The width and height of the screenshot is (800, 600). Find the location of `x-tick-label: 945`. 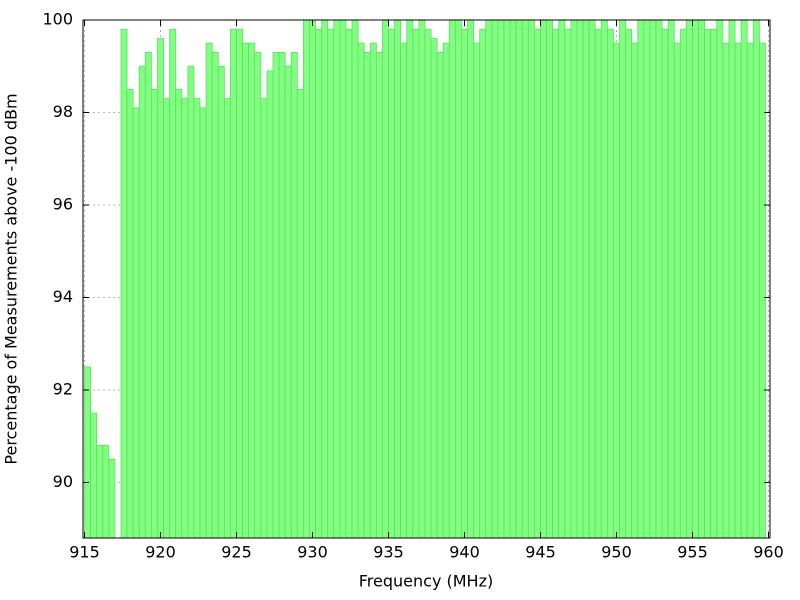

x-tick-label: 945 is located at coordinates (540, 552).